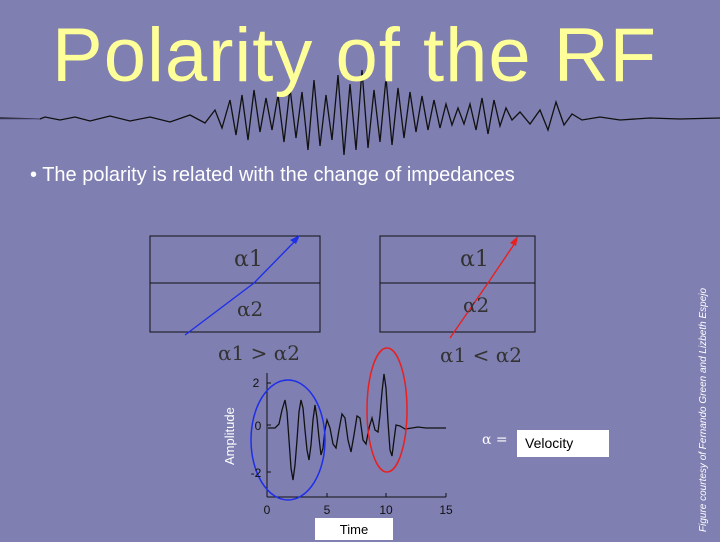 This screenshot has width=720, height=542. Describe the element at coordinates (327, 510) in the screenshot. I see `x-tick-5: 5` at that location.